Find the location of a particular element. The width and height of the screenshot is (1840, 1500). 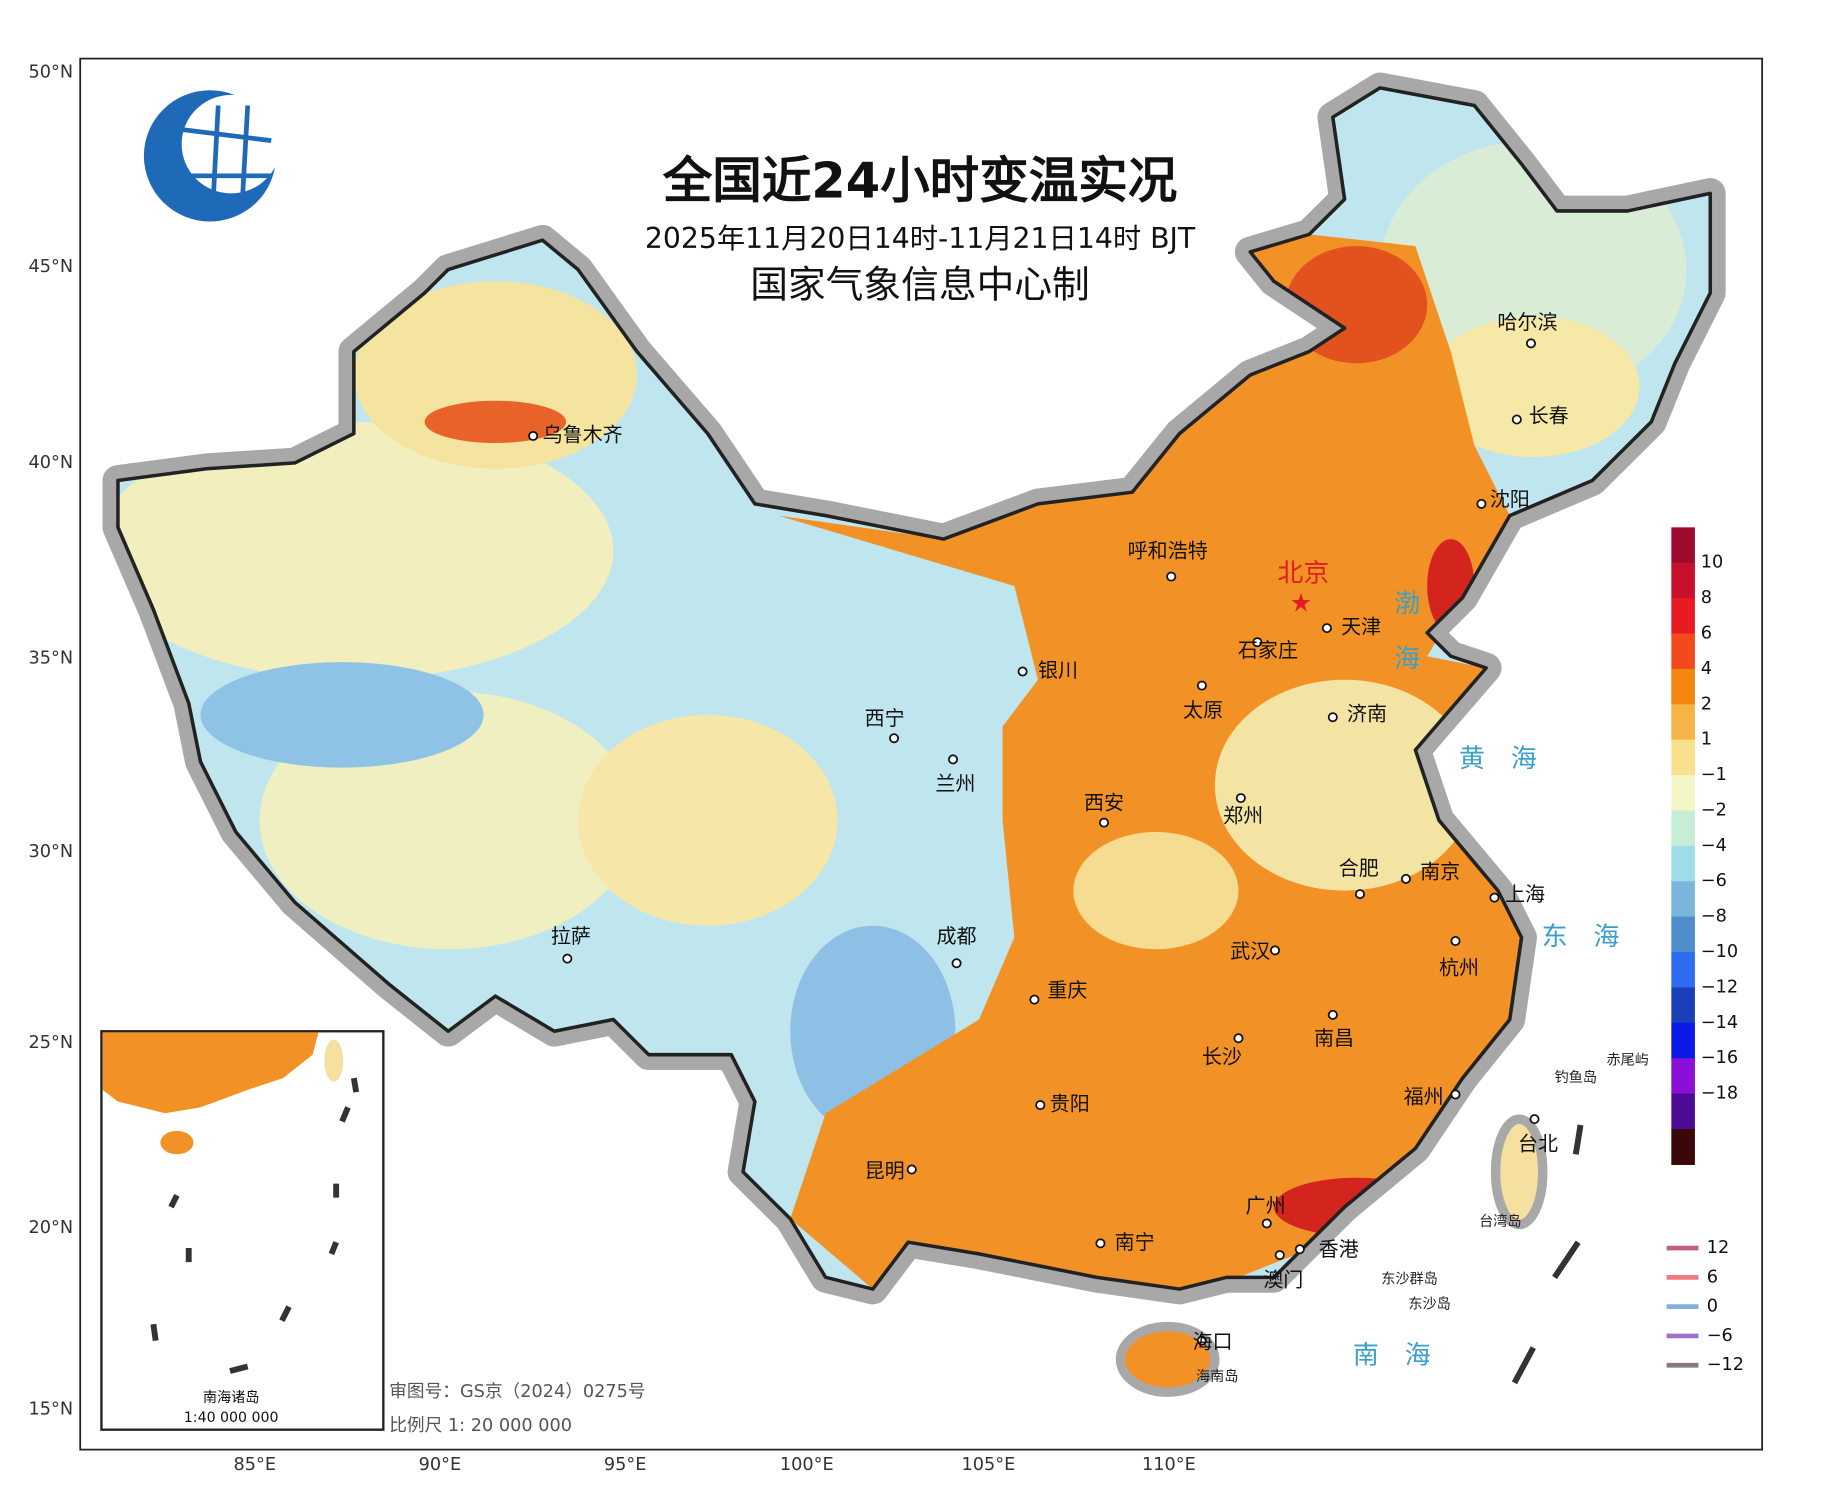

contour-label: 0 is located at coordinates (1712, 1307).